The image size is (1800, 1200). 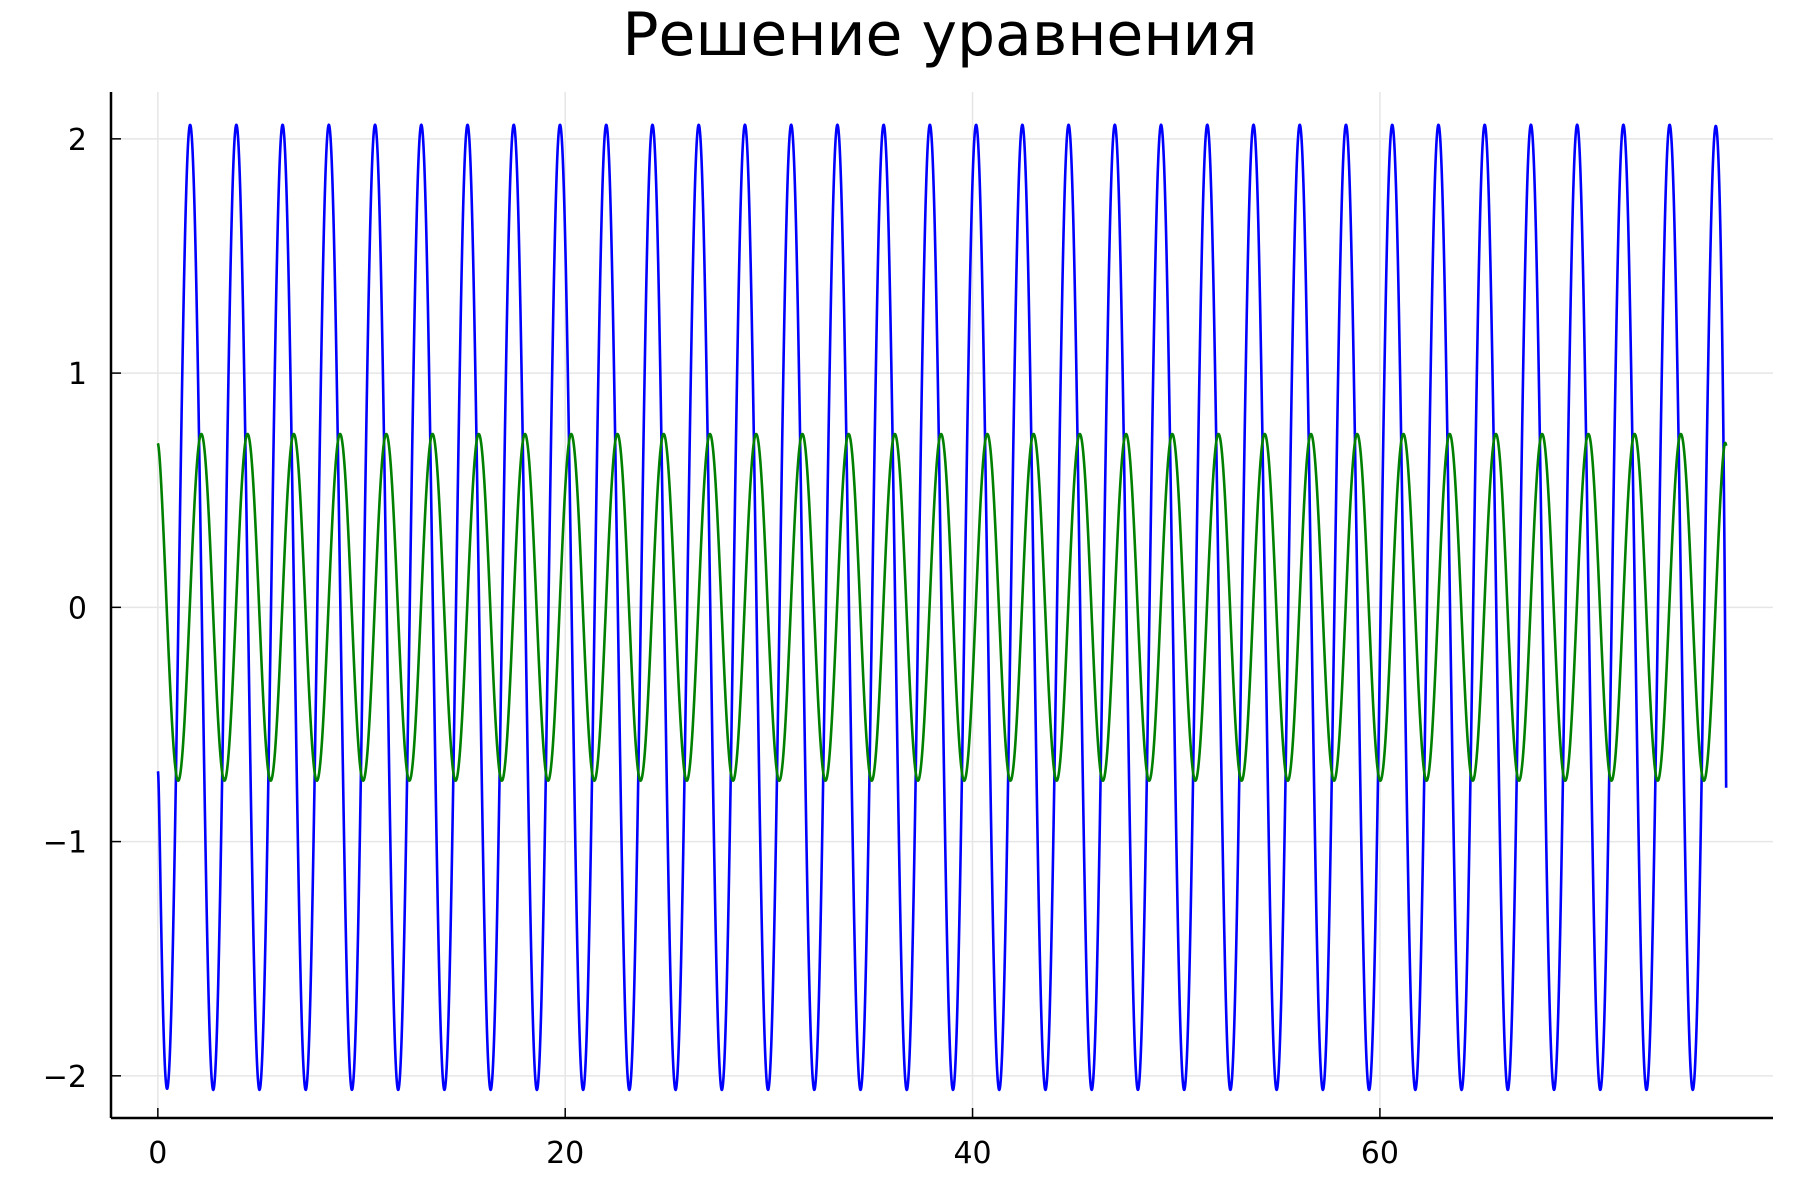 What do you see at coordinates (77, 374) in the screenshot?
I see `y-tick-label: 1` at bounding box center [77, 374].